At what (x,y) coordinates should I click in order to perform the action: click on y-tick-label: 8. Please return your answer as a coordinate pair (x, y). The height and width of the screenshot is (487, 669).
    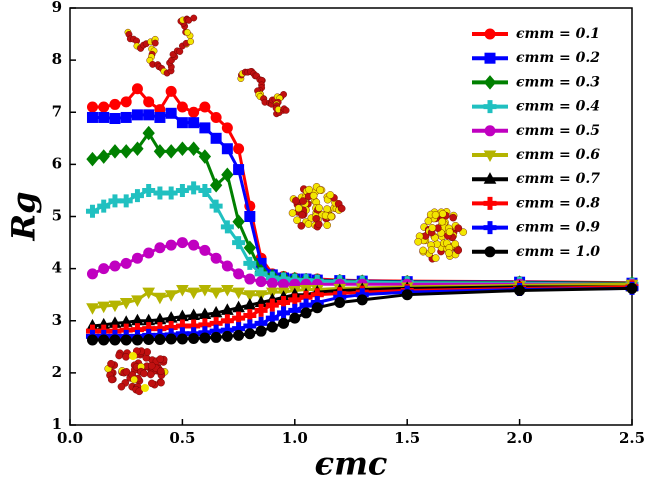
    Looking at the image, I should click on (57, 59).